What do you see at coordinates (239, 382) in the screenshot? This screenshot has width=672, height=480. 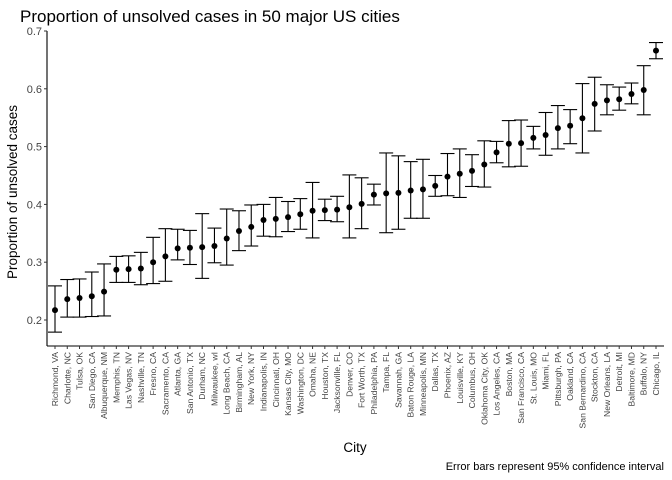 I see `x-tick-label: Birmingham, AL` at bounding box center [239, 382].